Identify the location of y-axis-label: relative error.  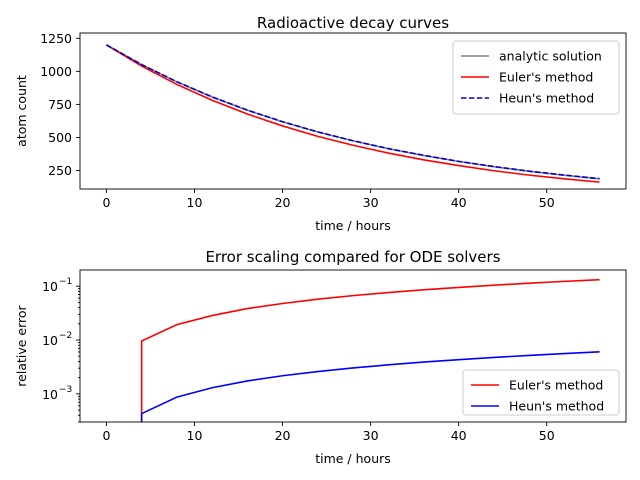
(21, 345).